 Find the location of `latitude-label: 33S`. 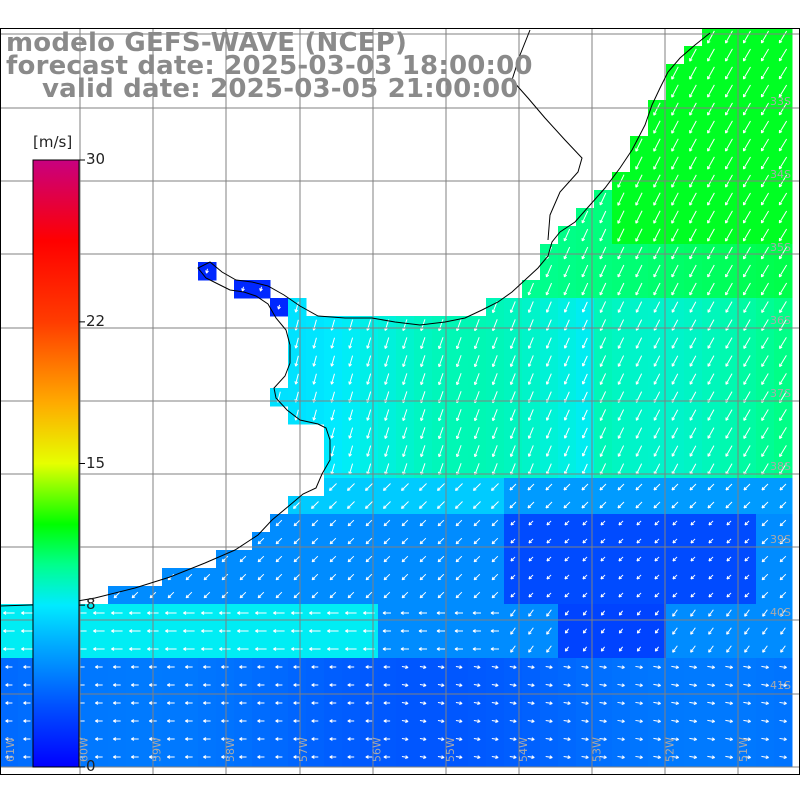

latitude-label: 33S is located at coordinates (780, 101).